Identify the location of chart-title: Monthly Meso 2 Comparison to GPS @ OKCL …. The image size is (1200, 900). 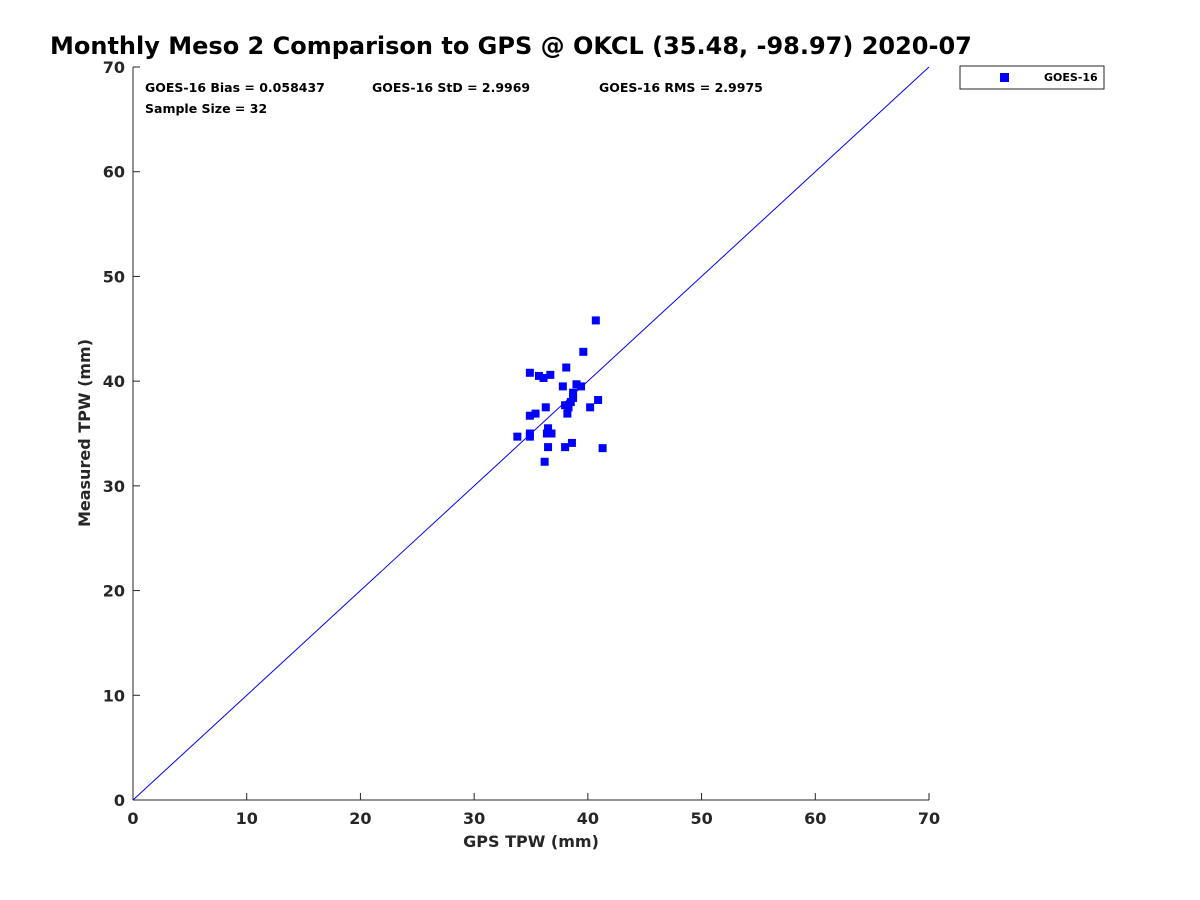
(511, 46).